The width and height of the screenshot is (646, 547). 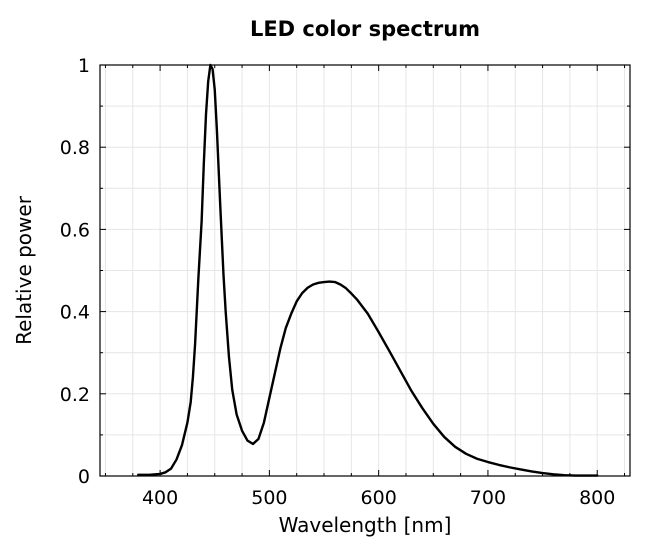 What do you see at coordinates (365, 29) in the screenshot?
I see `chart-title: LED color spectrum` at bounding box center [365, 29].